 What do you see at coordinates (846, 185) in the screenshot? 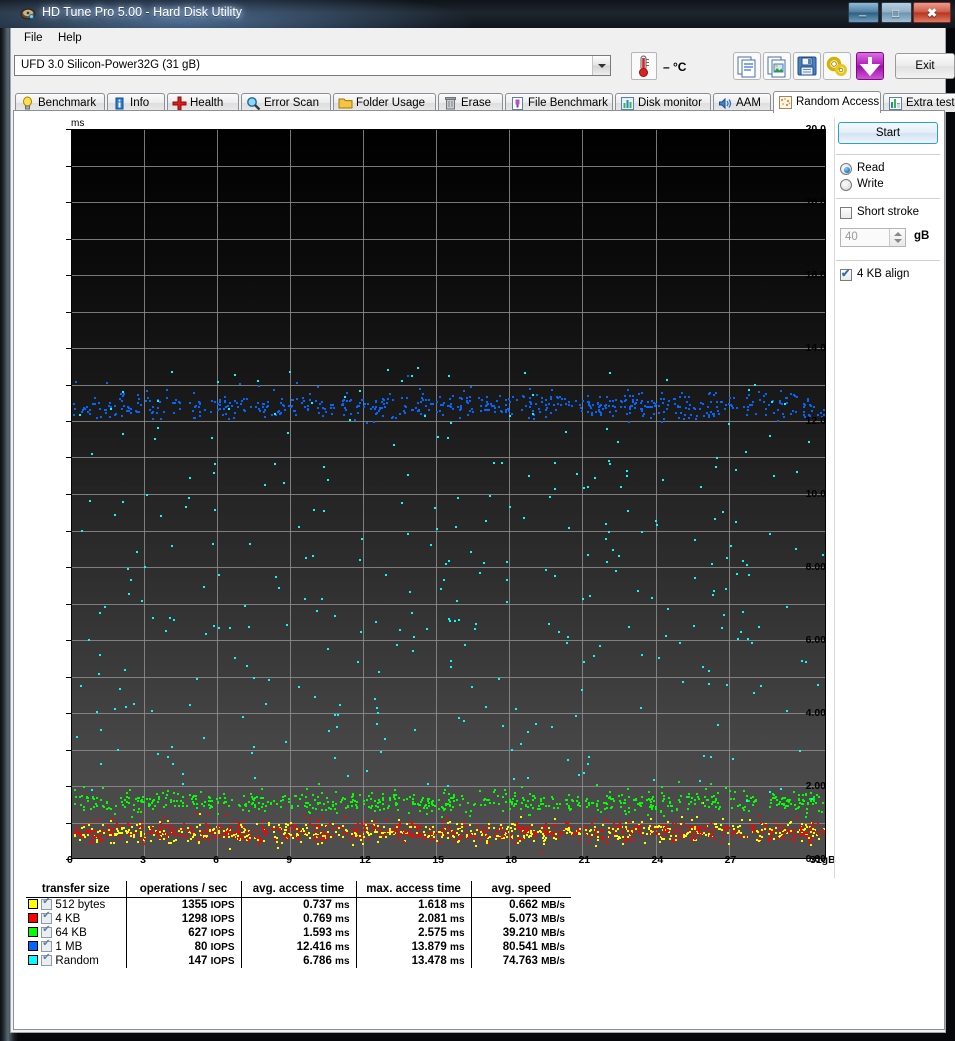
I see `radio-write-icon` at bounding box center [846, 185].